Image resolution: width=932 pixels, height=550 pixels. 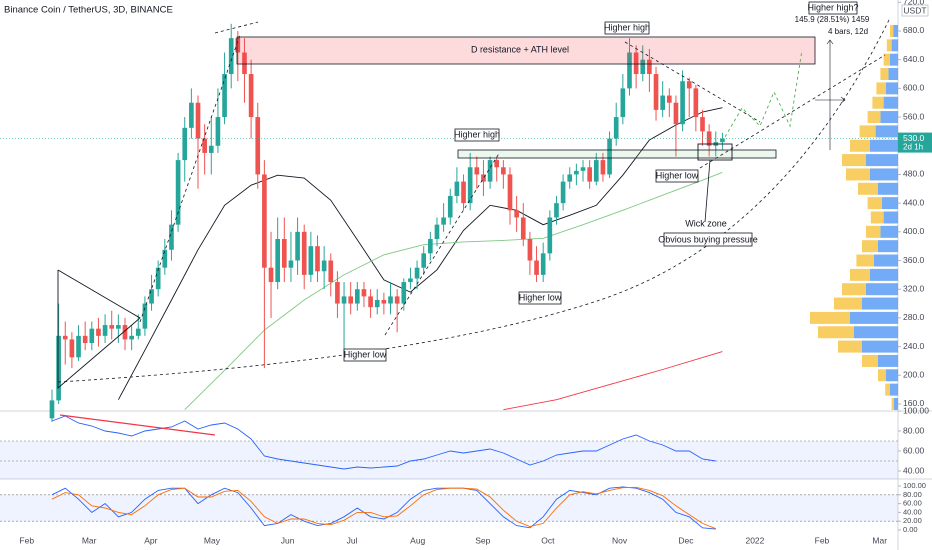 What do you see at coordinates (754, 540) in the screenshot?
I see `x-tick-label: 2022` at bounding box center [754, 540].